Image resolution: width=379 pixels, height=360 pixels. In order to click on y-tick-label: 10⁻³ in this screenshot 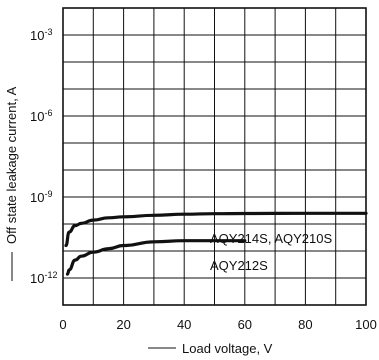, I will do `click(41, 35)`.